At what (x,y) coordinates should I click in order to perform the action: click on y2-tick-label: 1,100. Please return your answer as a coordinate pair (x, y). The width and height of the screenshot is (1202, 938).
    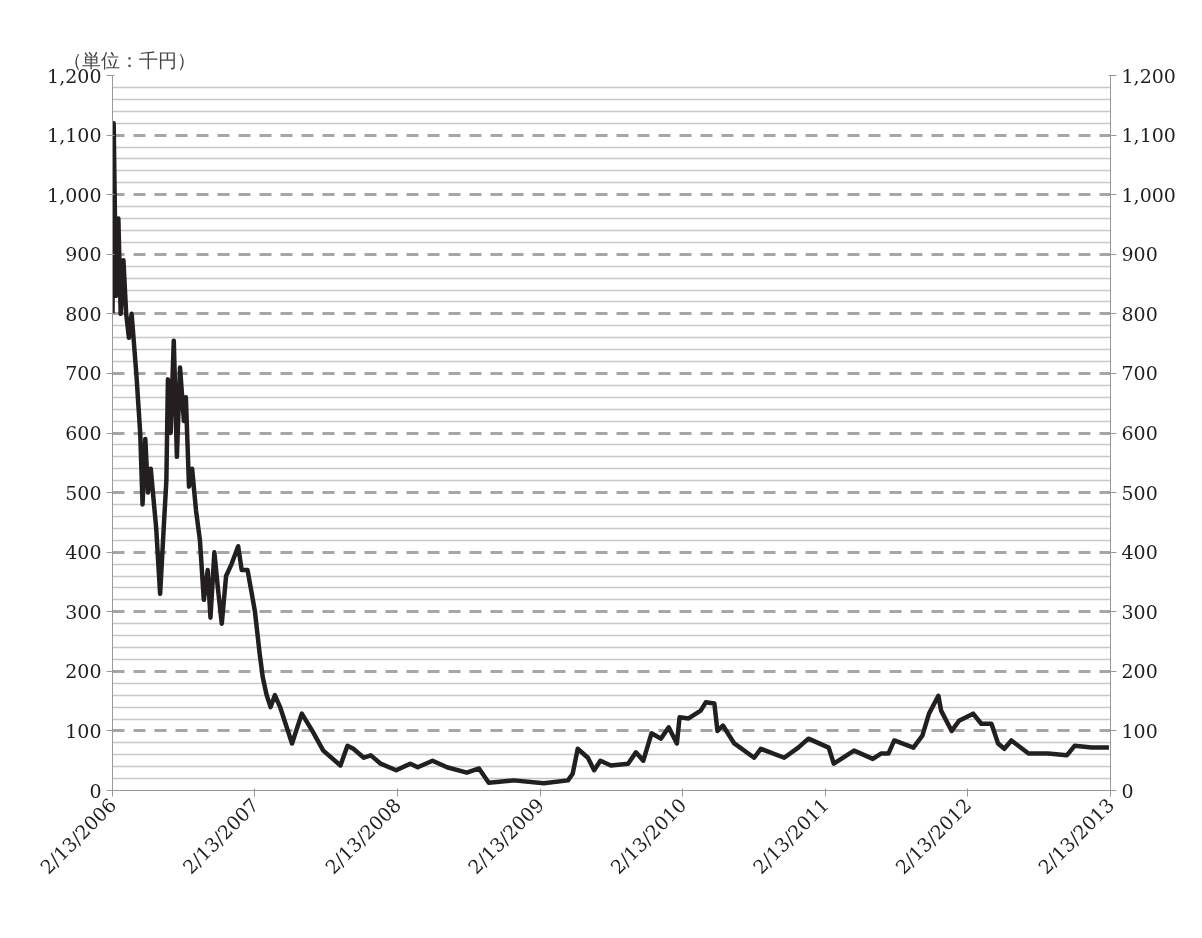
    Looking at the image, I should click on (1148, 135).